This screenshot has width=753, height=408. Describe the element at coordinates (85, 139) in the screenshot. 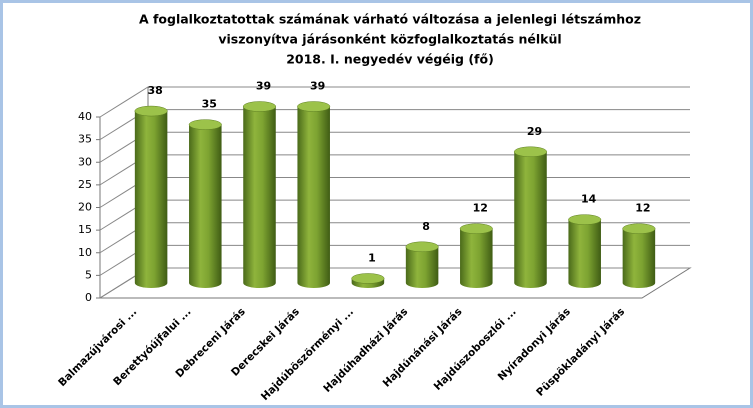

I see `y-tick-label: 35` at that location.